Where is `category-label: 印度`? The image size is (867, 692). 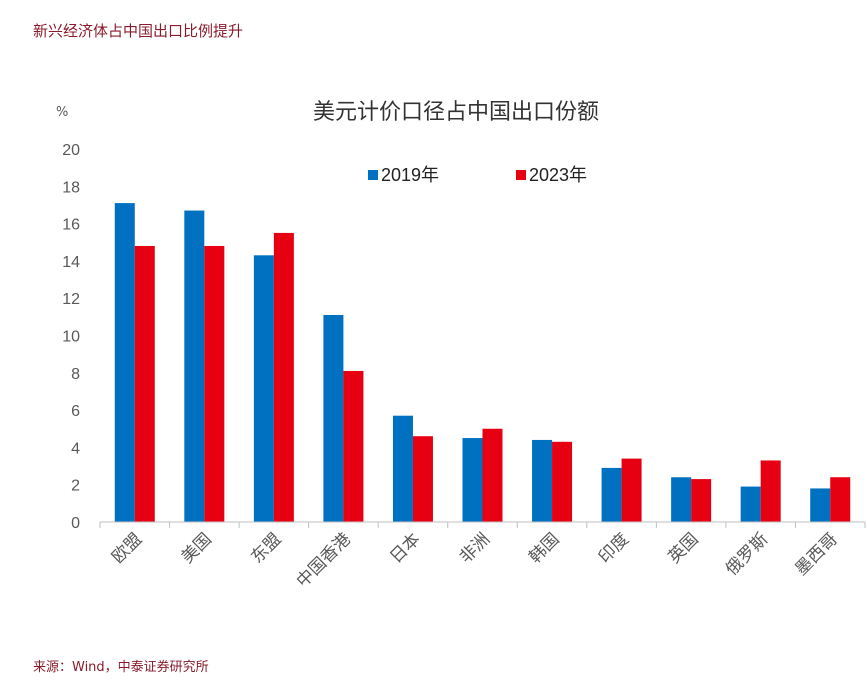
category-label: 印度 is located at coordinates (614, 548).